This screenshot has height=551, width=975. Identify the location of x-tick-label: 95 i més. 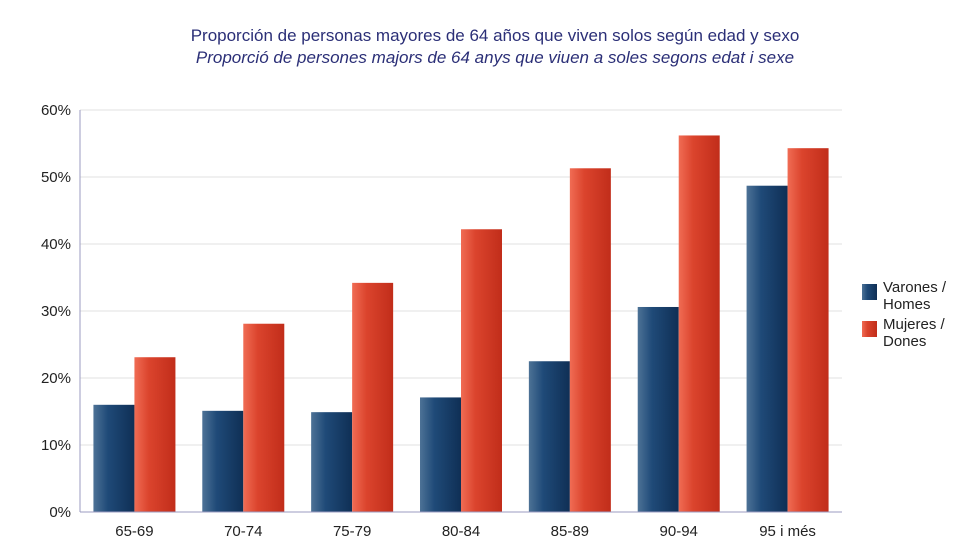
(787, 531).